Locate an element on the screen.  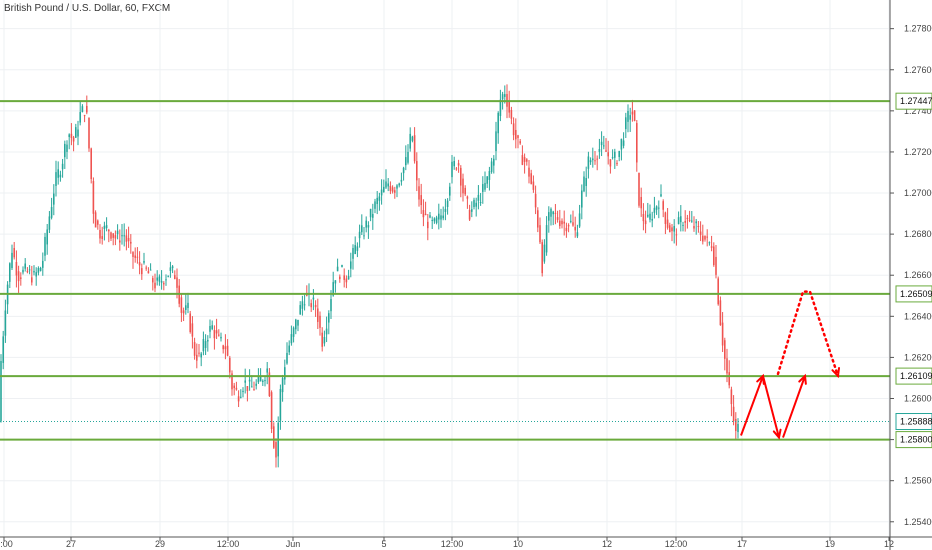
y-tick-label: 1.27200 is located at coordinates (918, 152).